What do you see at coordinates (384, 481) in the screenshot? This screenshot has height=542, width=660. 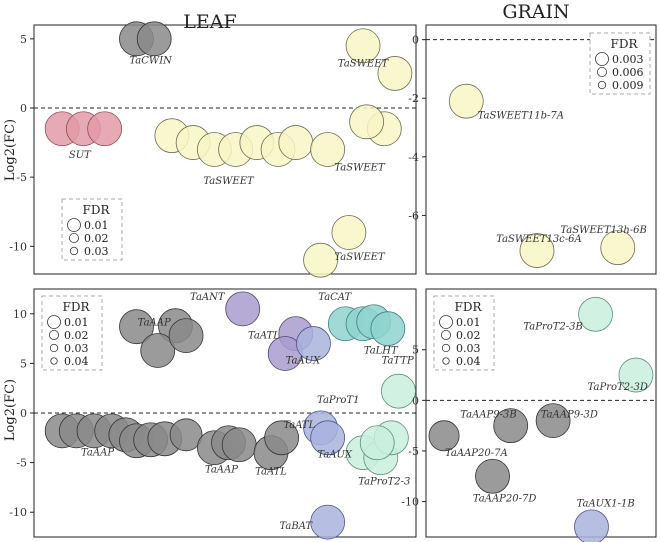 I see `point-annotation: TaProT2-3` at bounding box center [384, 481].